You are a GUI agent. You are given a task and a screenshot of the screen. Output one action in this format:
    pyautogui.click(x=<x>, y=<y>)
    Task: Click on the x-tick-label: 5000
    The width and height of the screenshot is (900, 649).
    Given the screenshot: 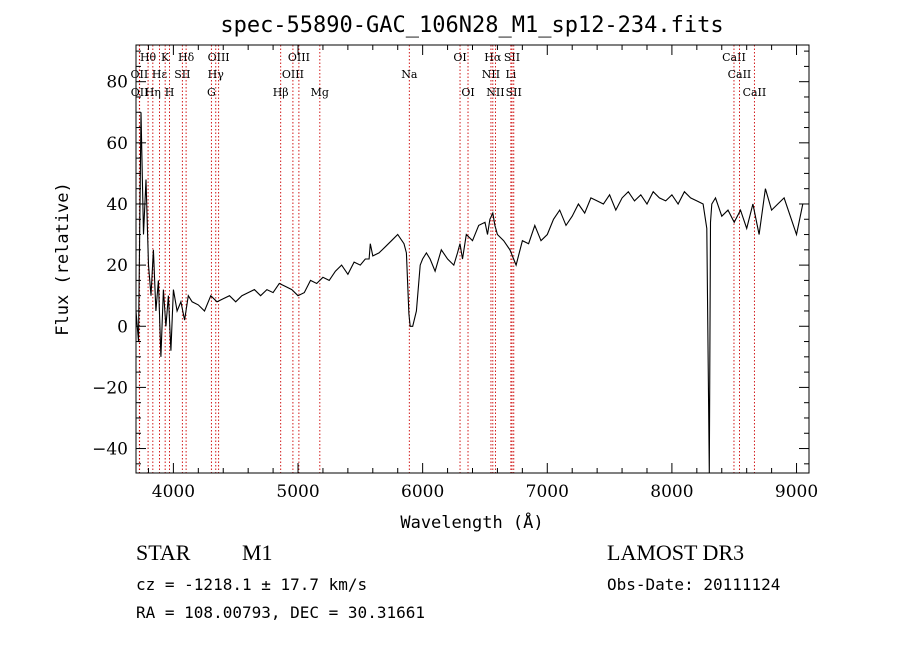 What is the action you would take?
    pyautogui.click(x=297, y=492)
    